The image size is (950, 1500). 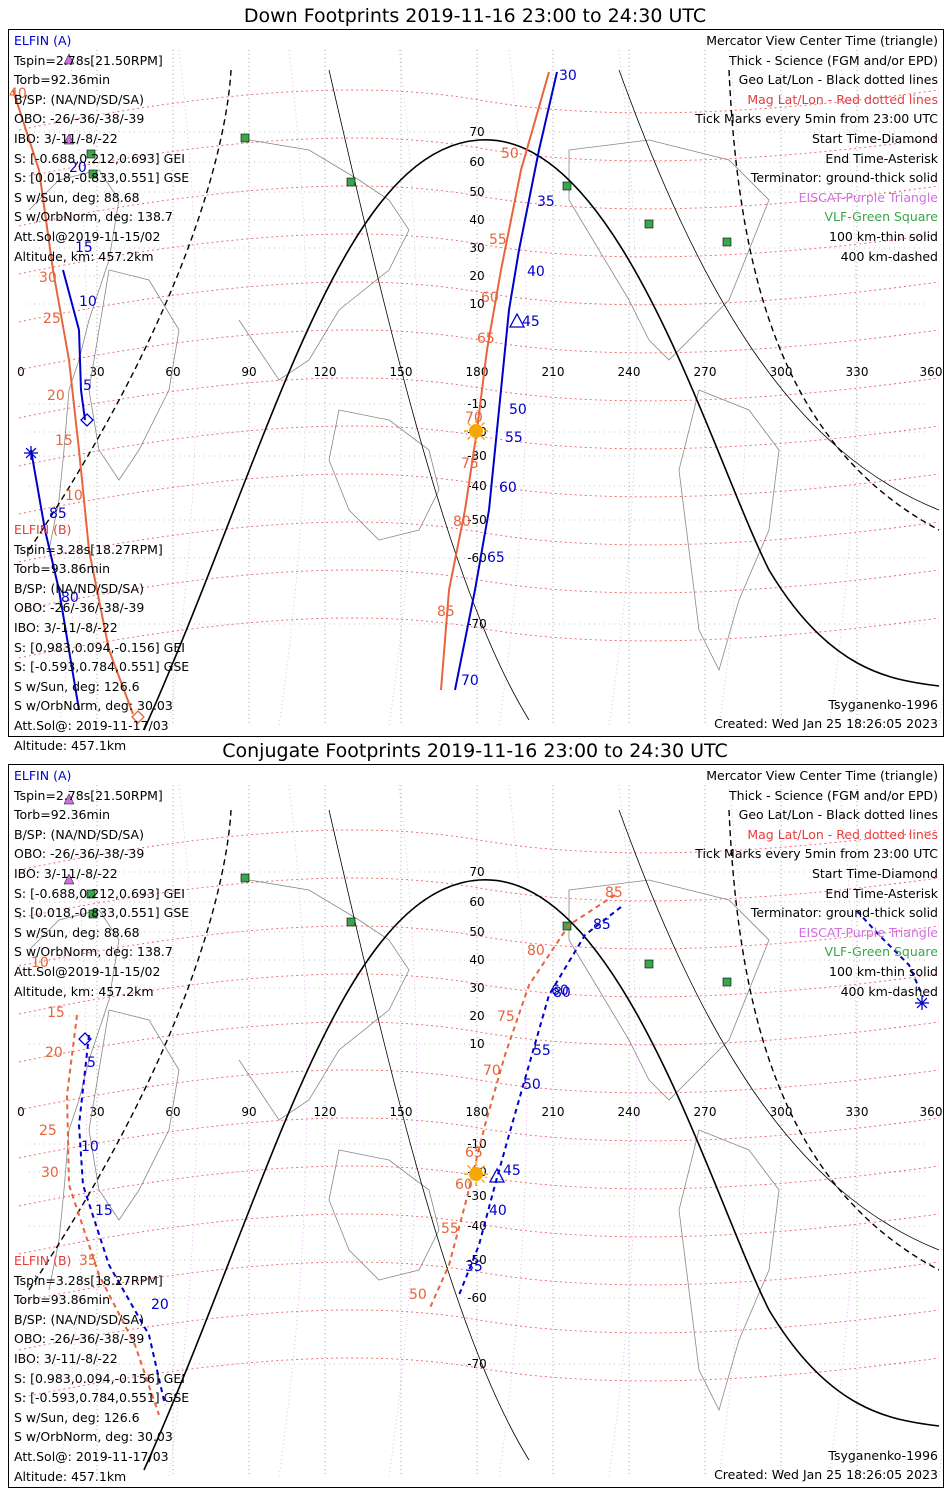 What do you see at coordinates (84, 248) in the screenshot?
I see `elfin-a-tick-label: 15` at bounding box center [84, 248].